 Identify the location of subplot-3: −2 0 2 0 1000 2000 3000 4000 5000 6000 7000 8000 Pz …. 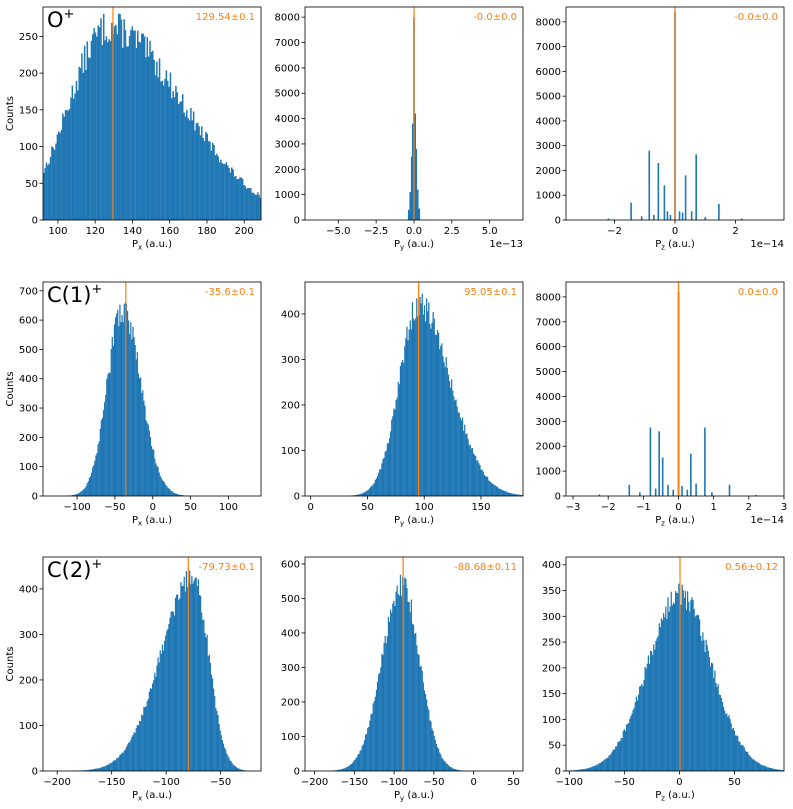
(660, 129).